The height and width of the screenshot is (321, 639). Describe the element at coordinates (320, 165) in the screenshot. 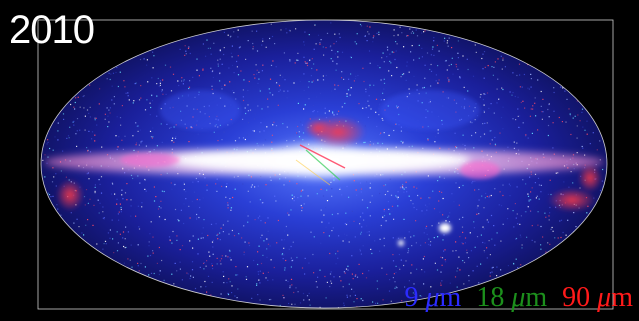

I see `streak-artifacts` at that location.